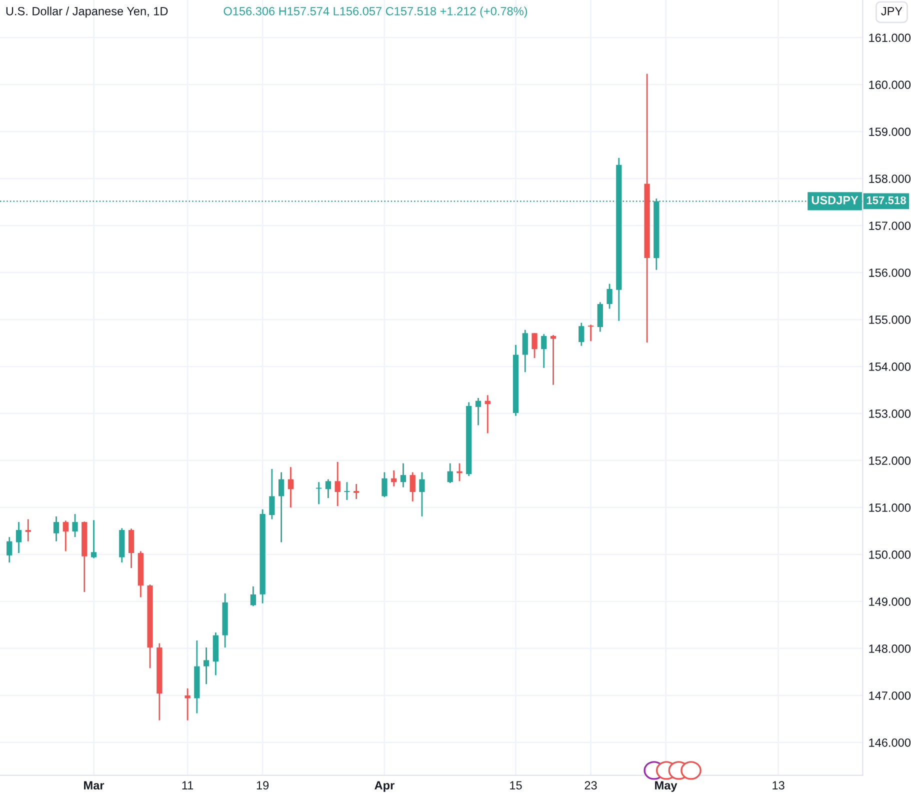 The width and height of the screenshot is (911, 811). What do you see at coordinates (889, 38) in the screenshot?
I see `y-tick-label: 161.000` at bounding box center [889, 38].